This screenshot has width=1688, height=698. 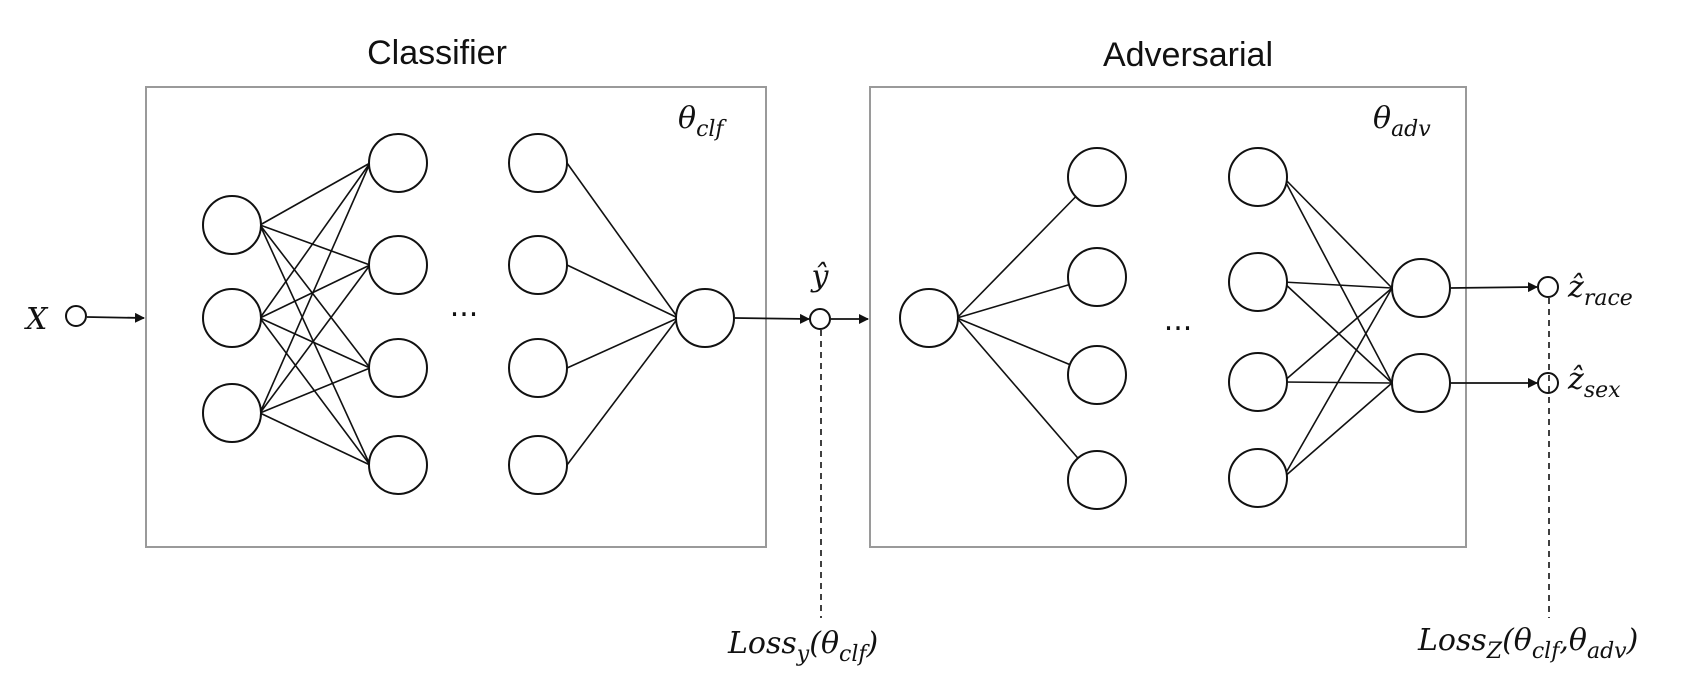 I want to click on loss-z-close-paren: ), so click(x=1632, y=640).